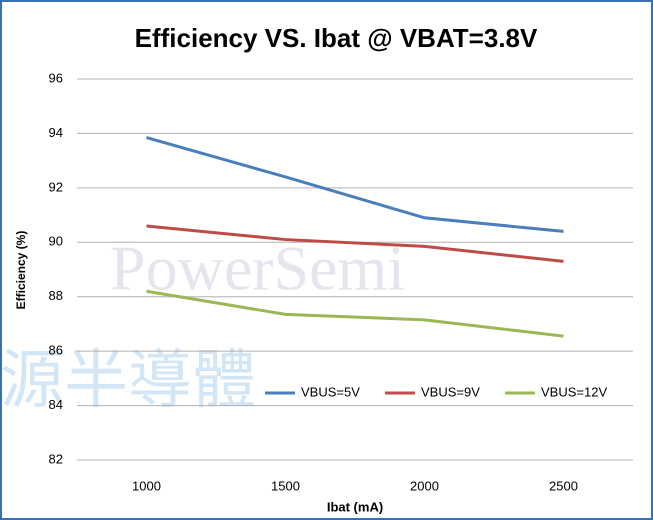 Image resolution: width=653 pixels, height=520 pixels. What do you see at coordinates (56, 295) in the screenshot?
I see `y-tick-label: 88` at bounding box center [56, 295].